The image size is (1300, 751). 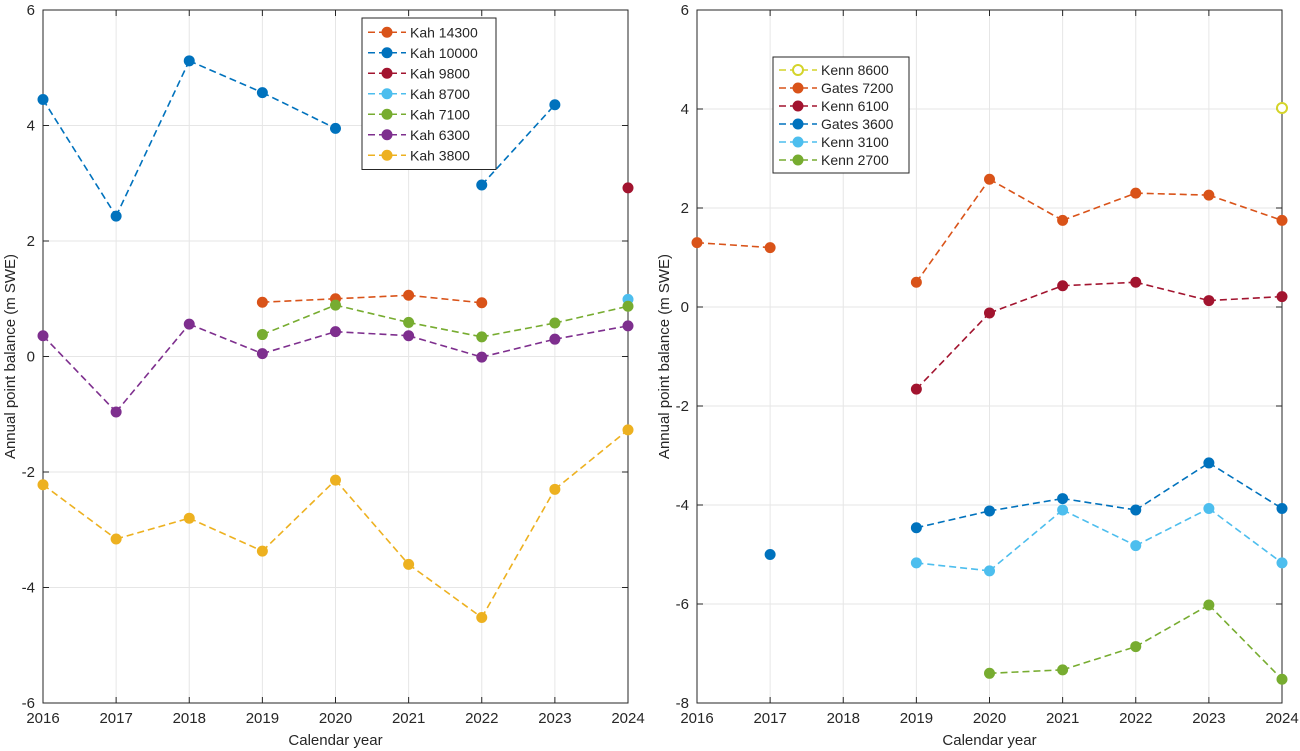 I want to click on x-tick-label: 2020, so click(x=335, y=718).